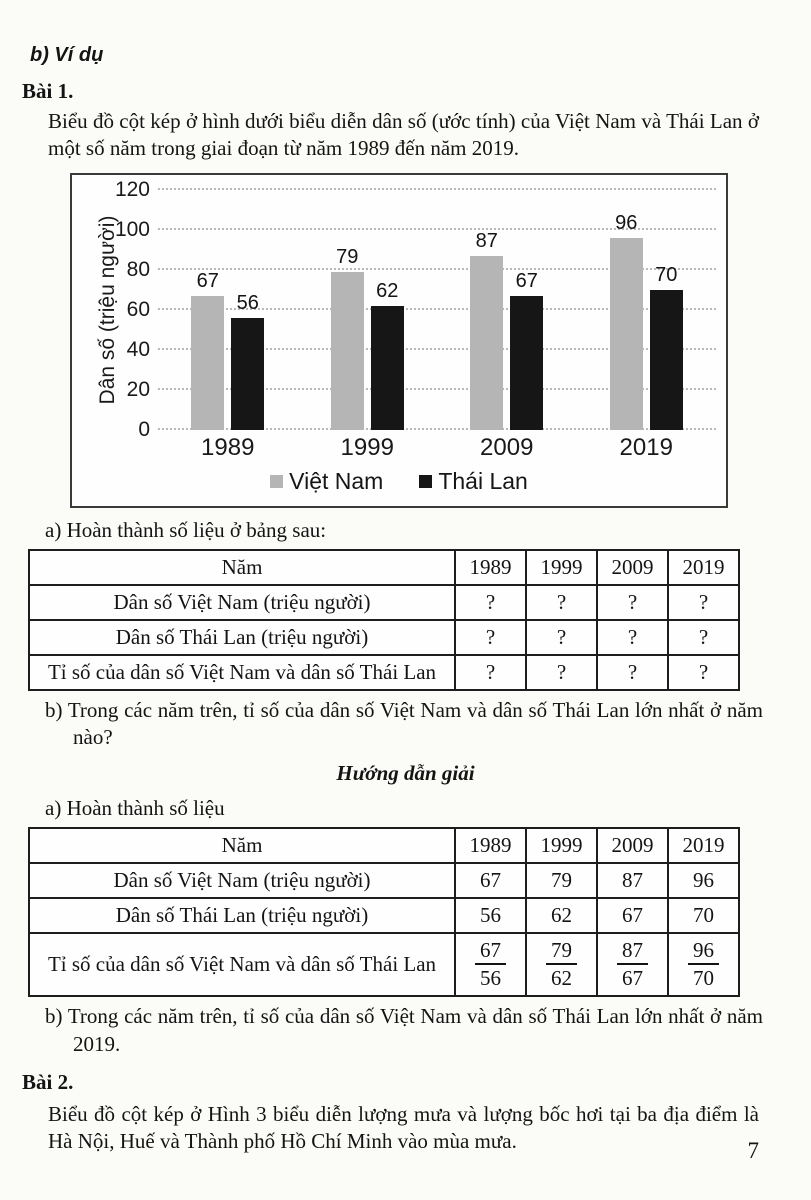 This screenshot has width=811, height=1200. I want to click on fraction-value: 67 56, so click(490, 964).